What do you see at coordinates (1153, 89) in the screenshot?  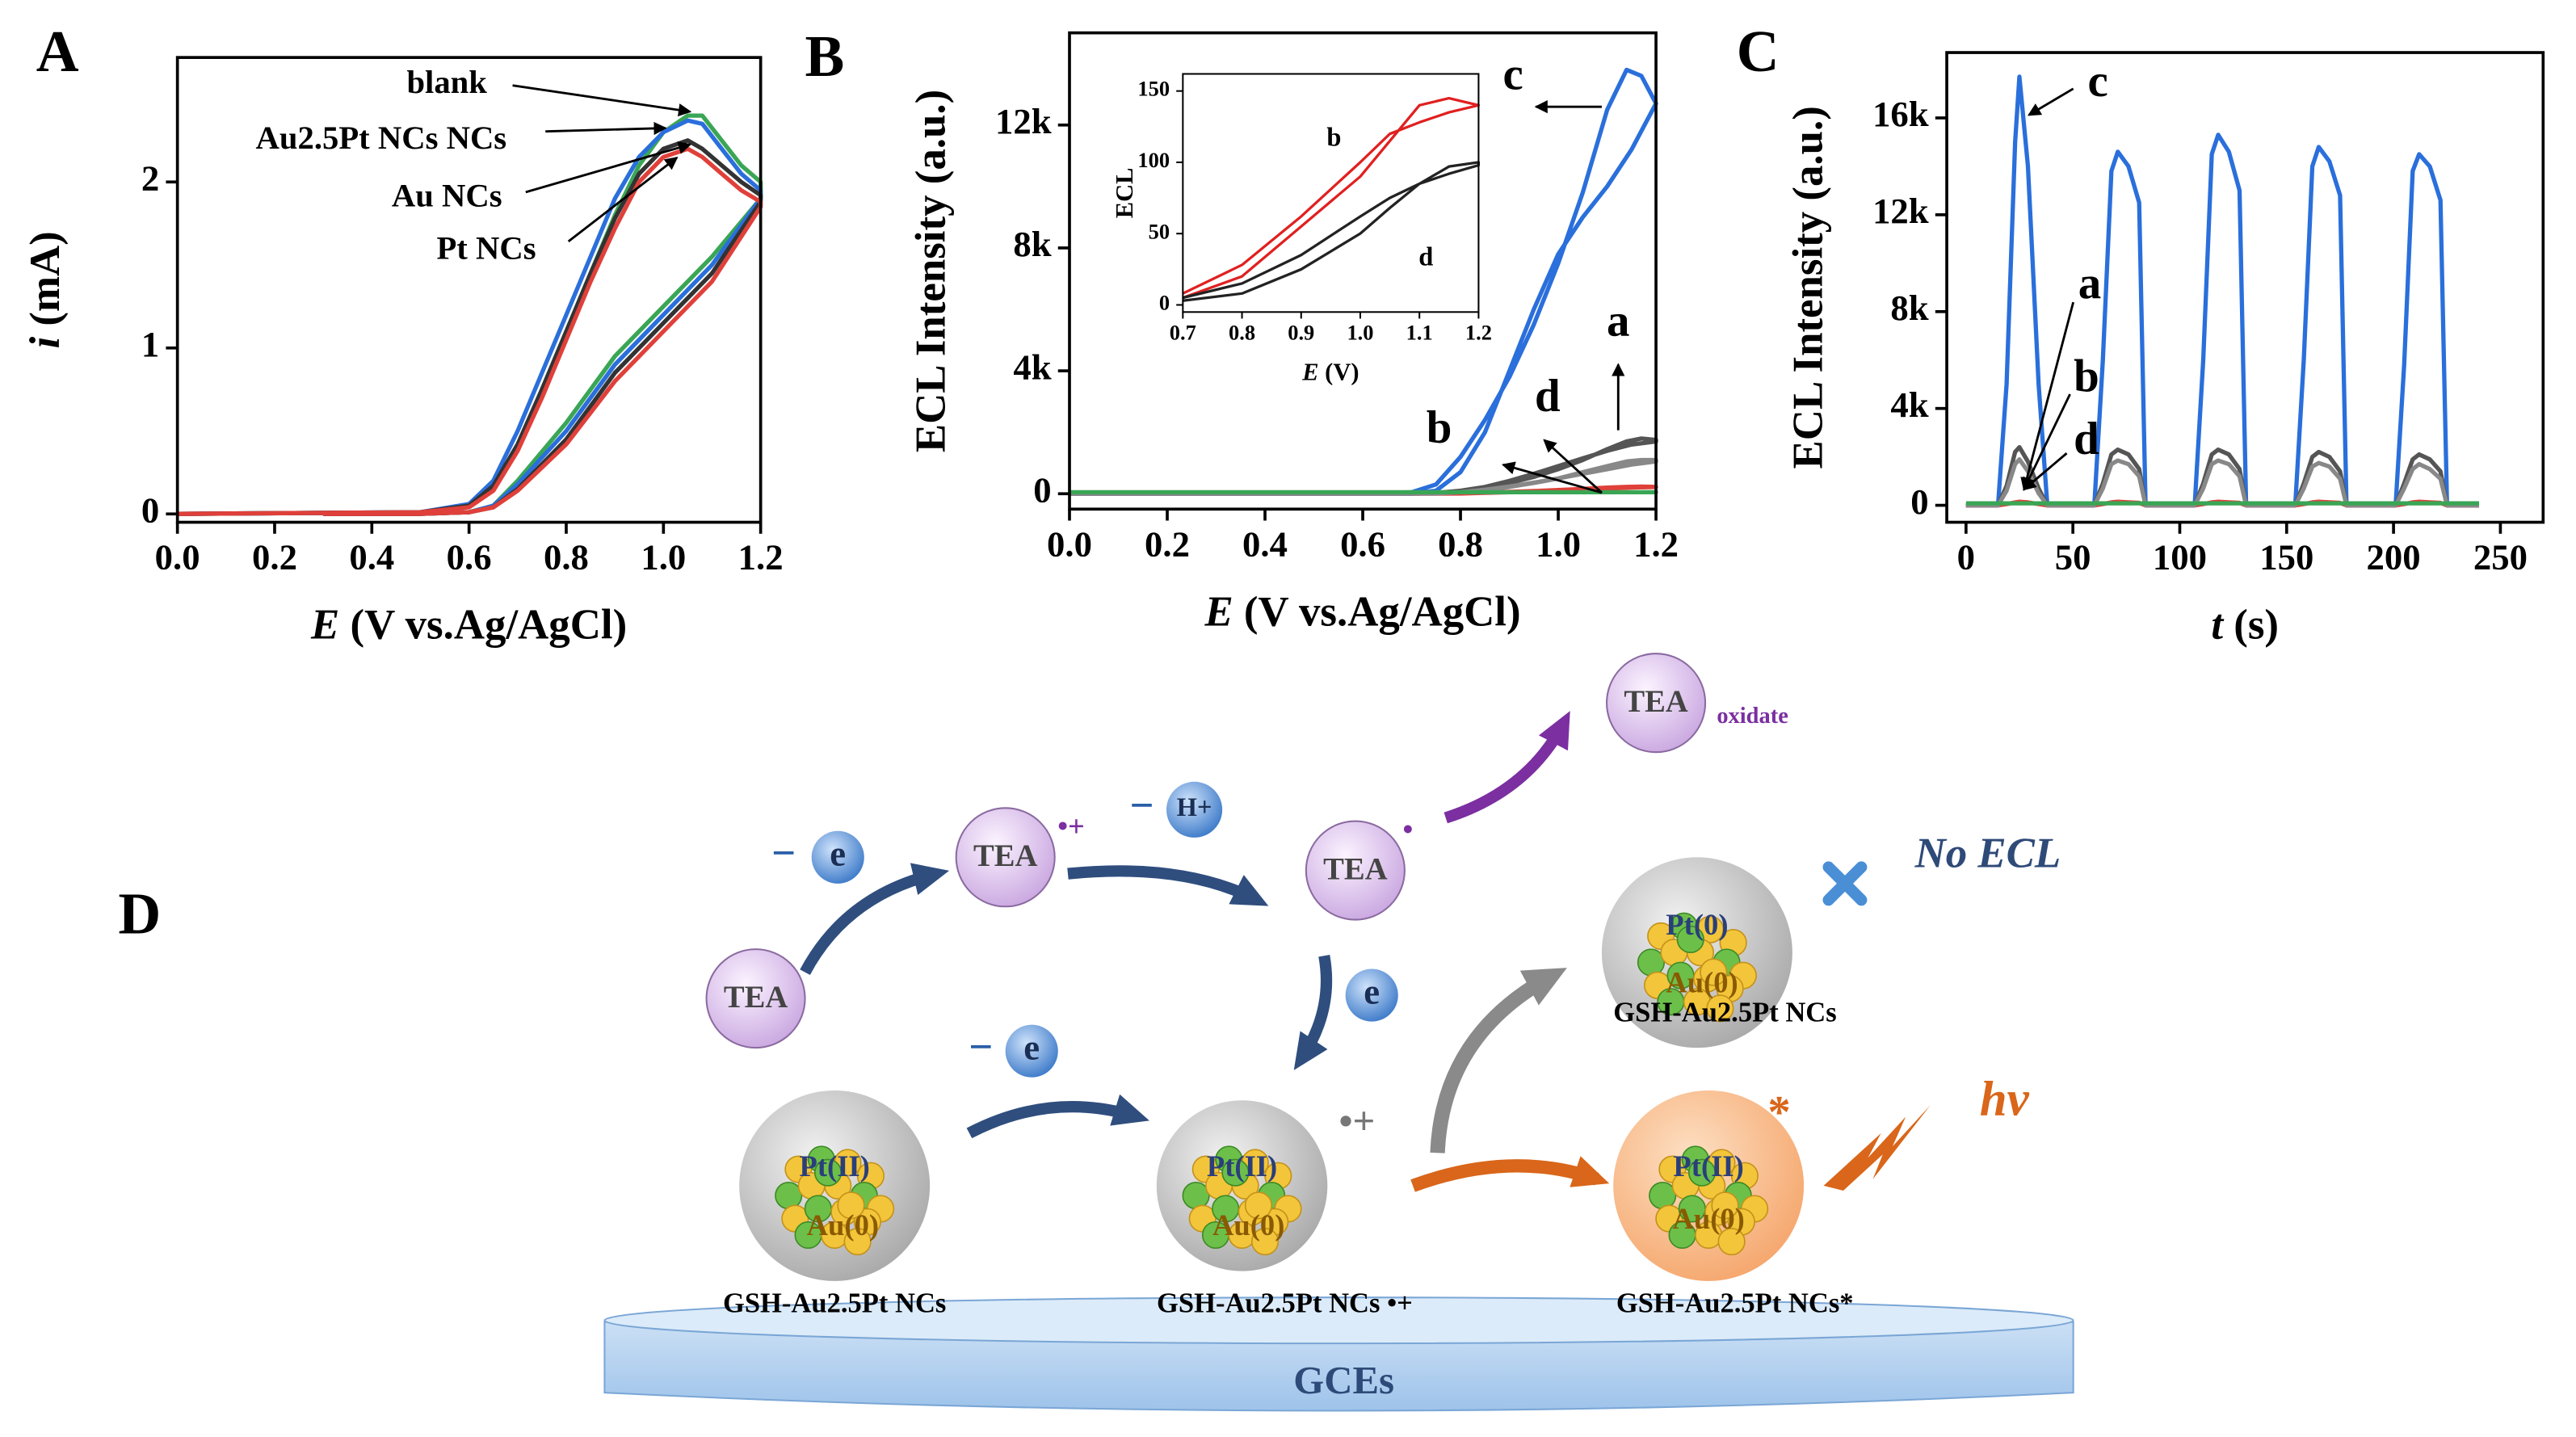 I see `y-tick-label: 150` at bounding box center [1153, 89].